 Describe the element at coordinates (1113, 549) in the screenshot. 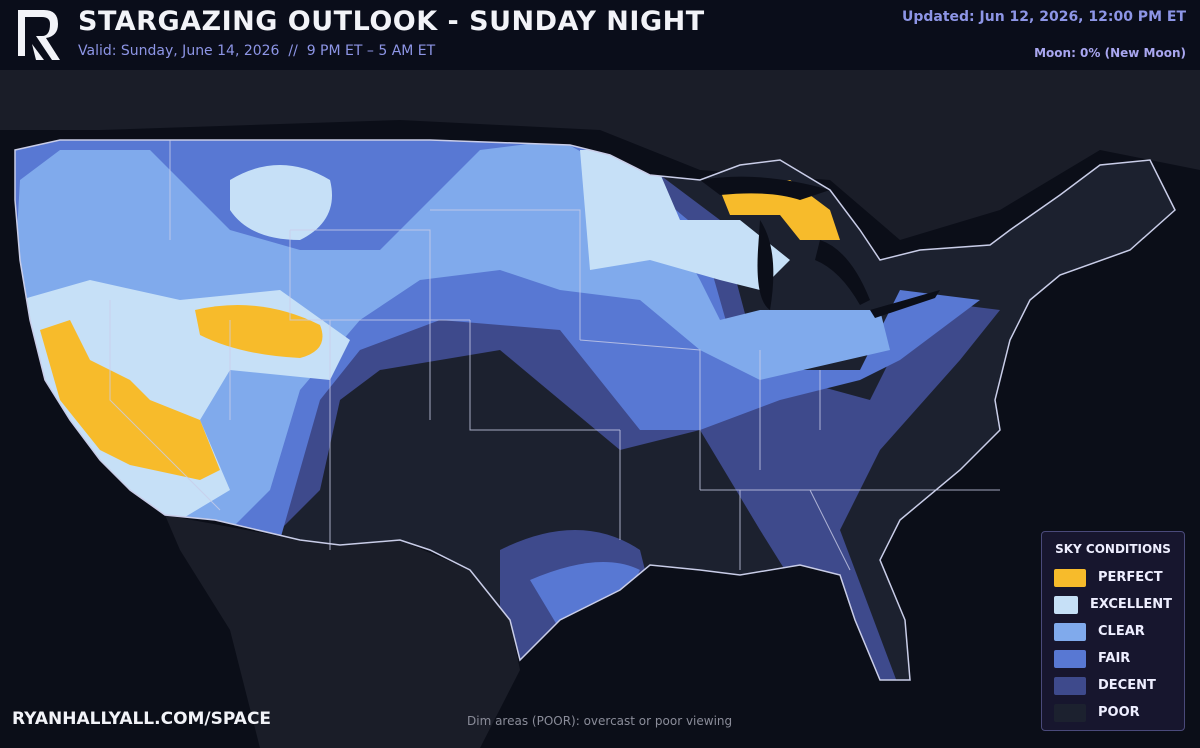

I see `legend-title: SKY CONDITIONS` at that location.